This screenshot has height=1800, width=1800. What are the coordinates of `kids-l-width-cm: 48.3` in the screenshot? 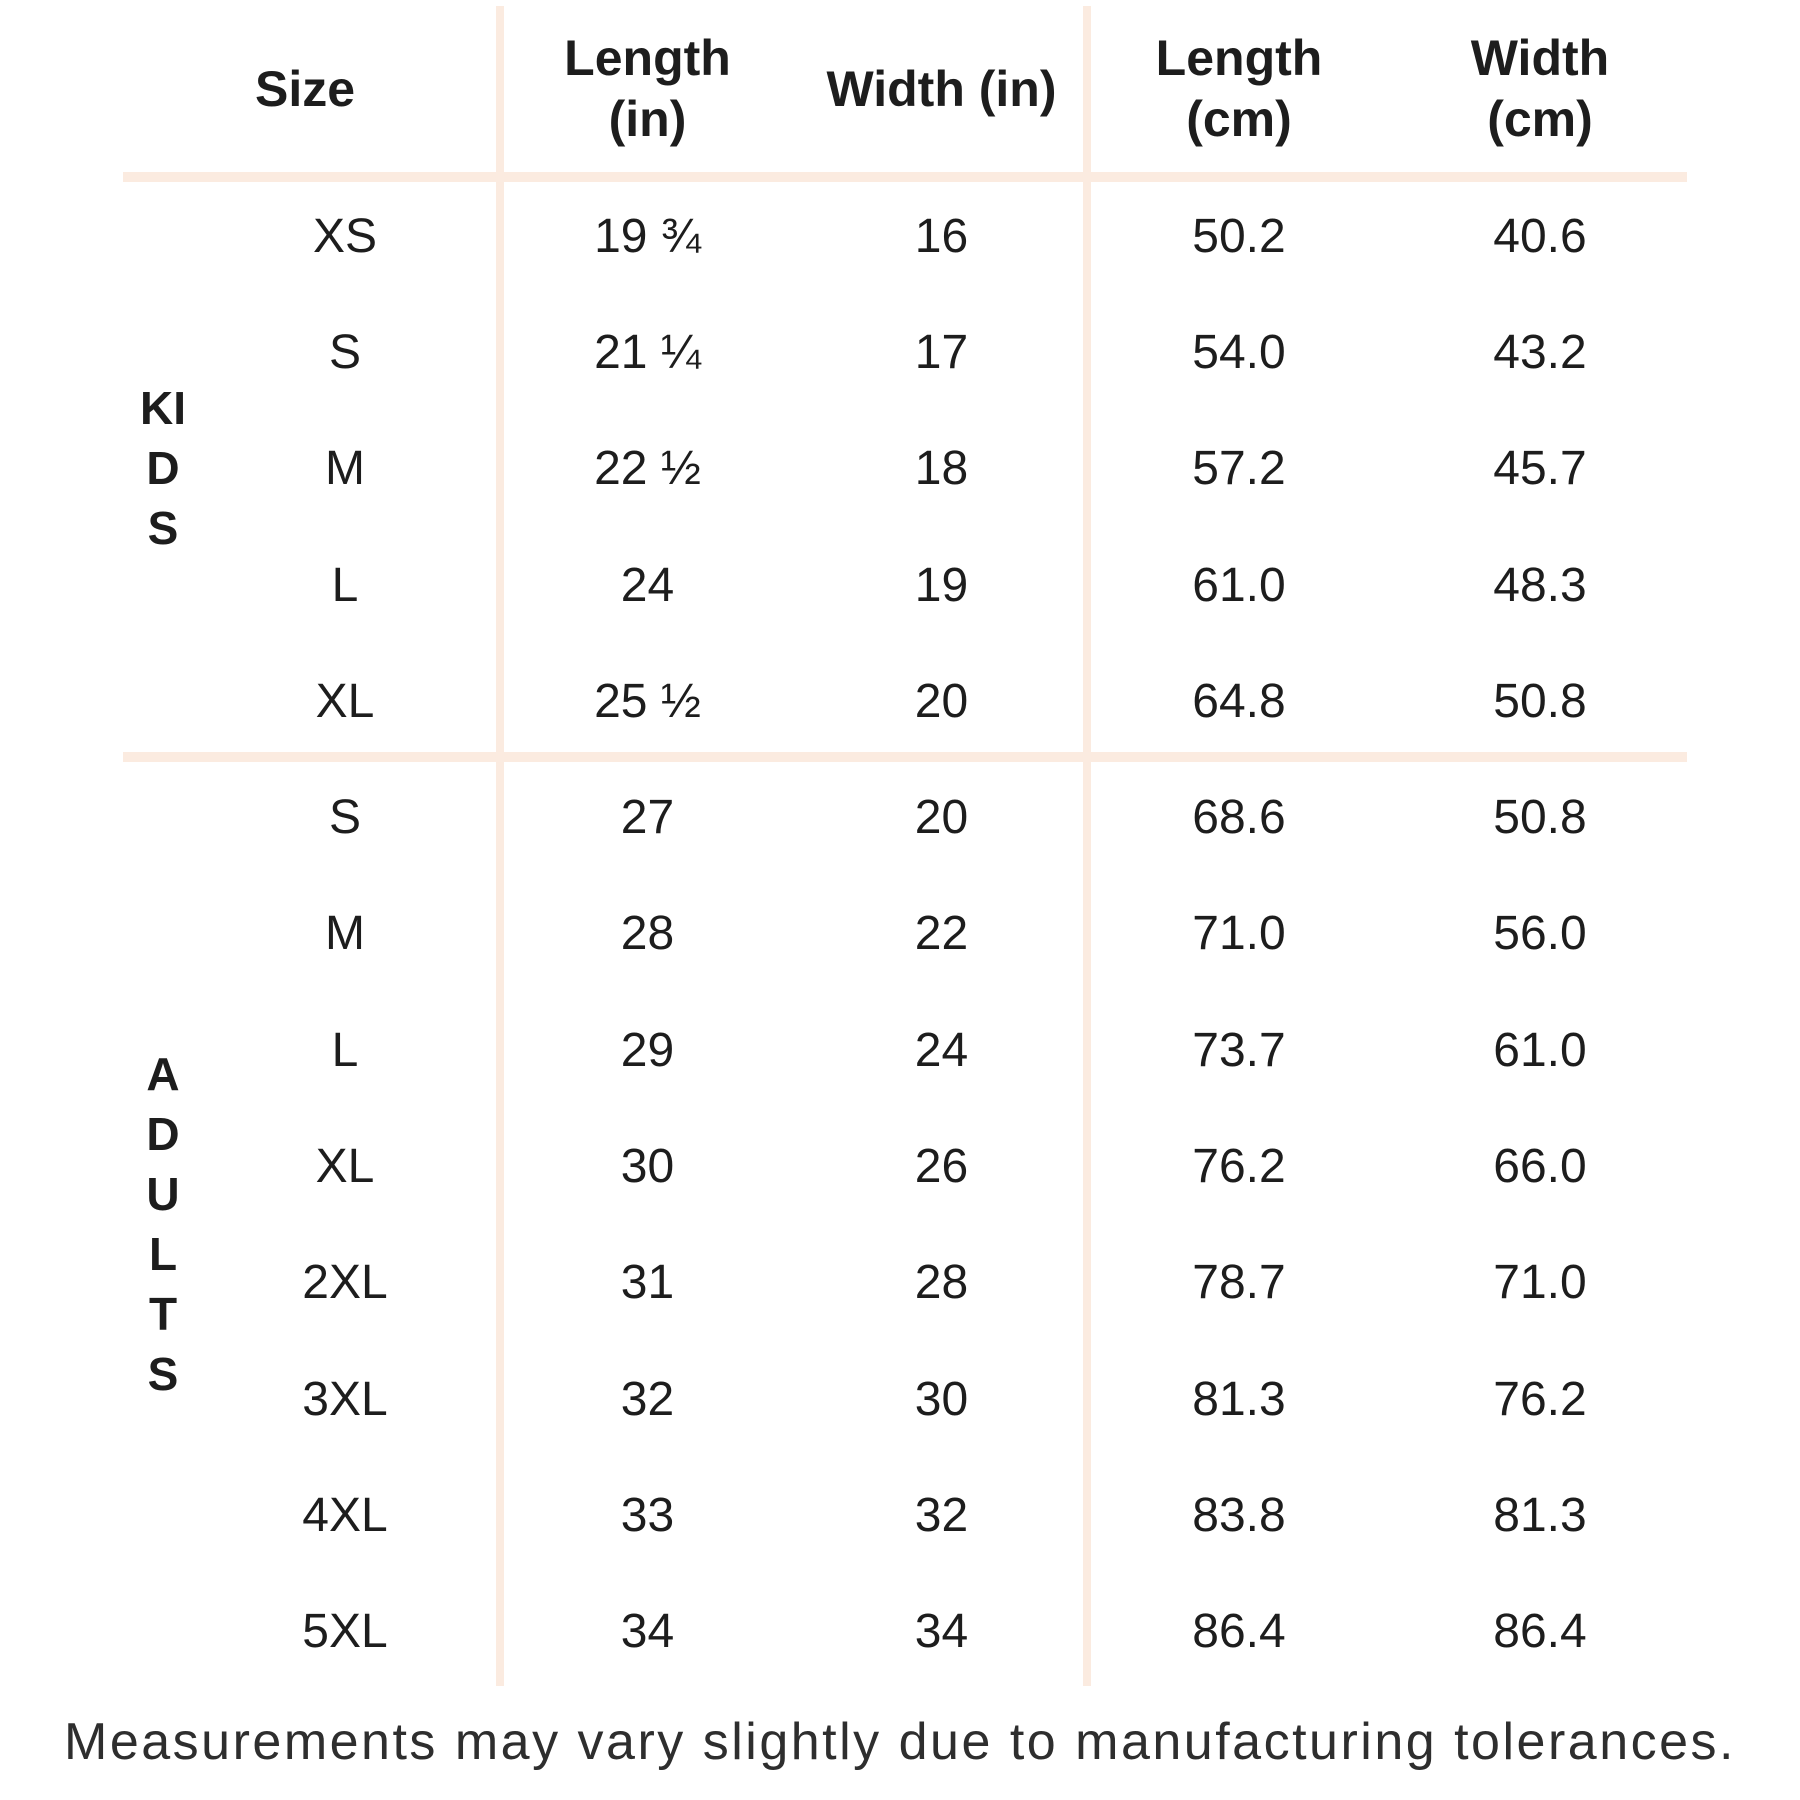 It's located at (1540, 585).